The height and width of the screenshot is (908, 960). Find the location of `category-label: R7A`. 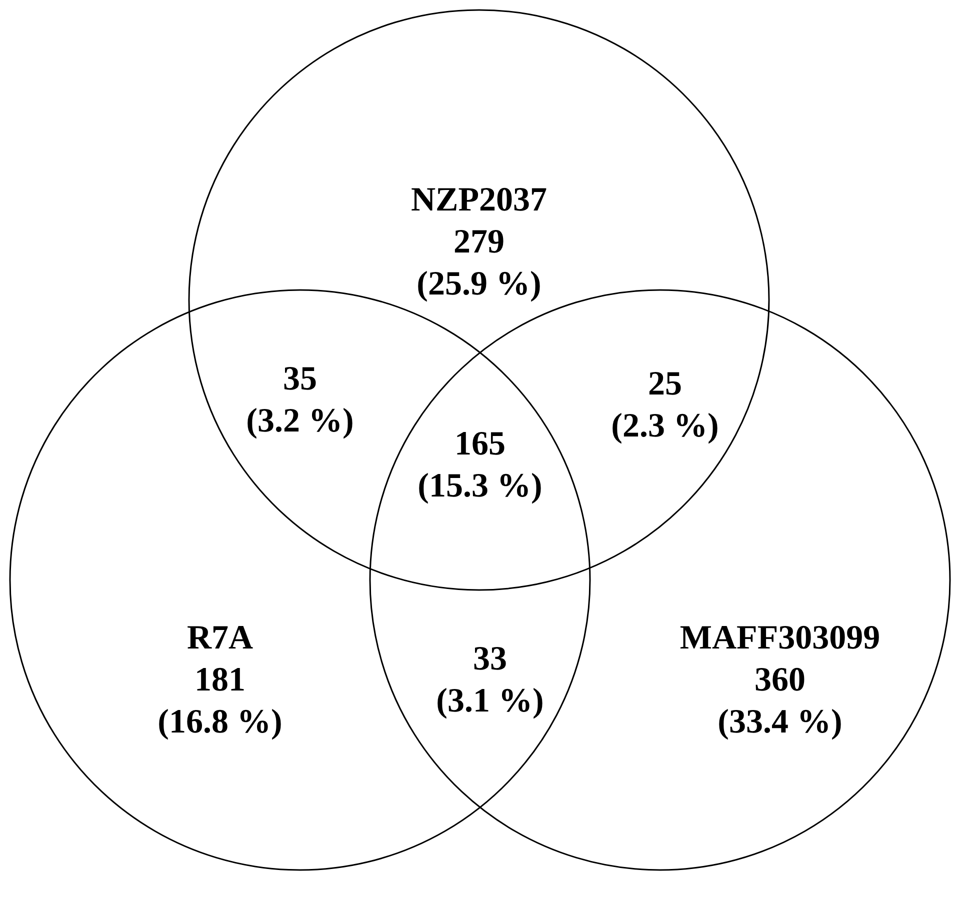

category-label: R7A is located at coordinates (220, 638).